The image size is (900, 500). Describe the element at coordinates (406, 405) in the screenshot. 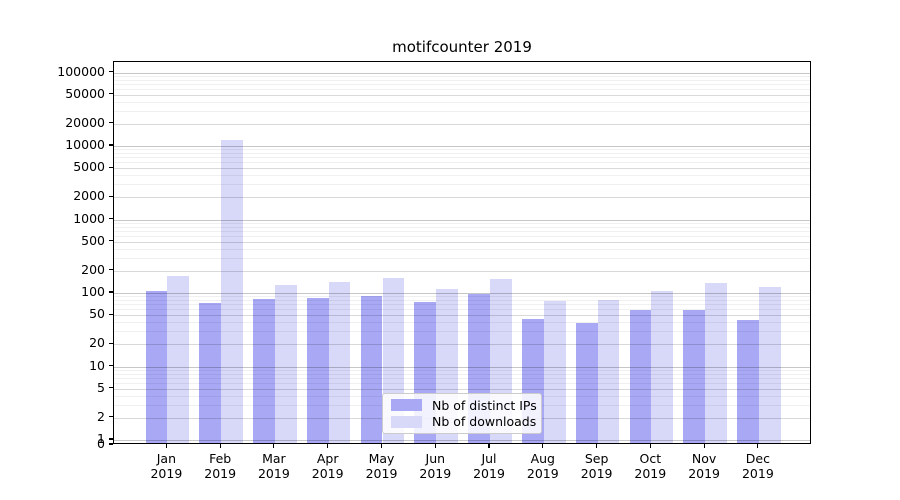

I see `legend-swatch-distinct-ips` at that location.